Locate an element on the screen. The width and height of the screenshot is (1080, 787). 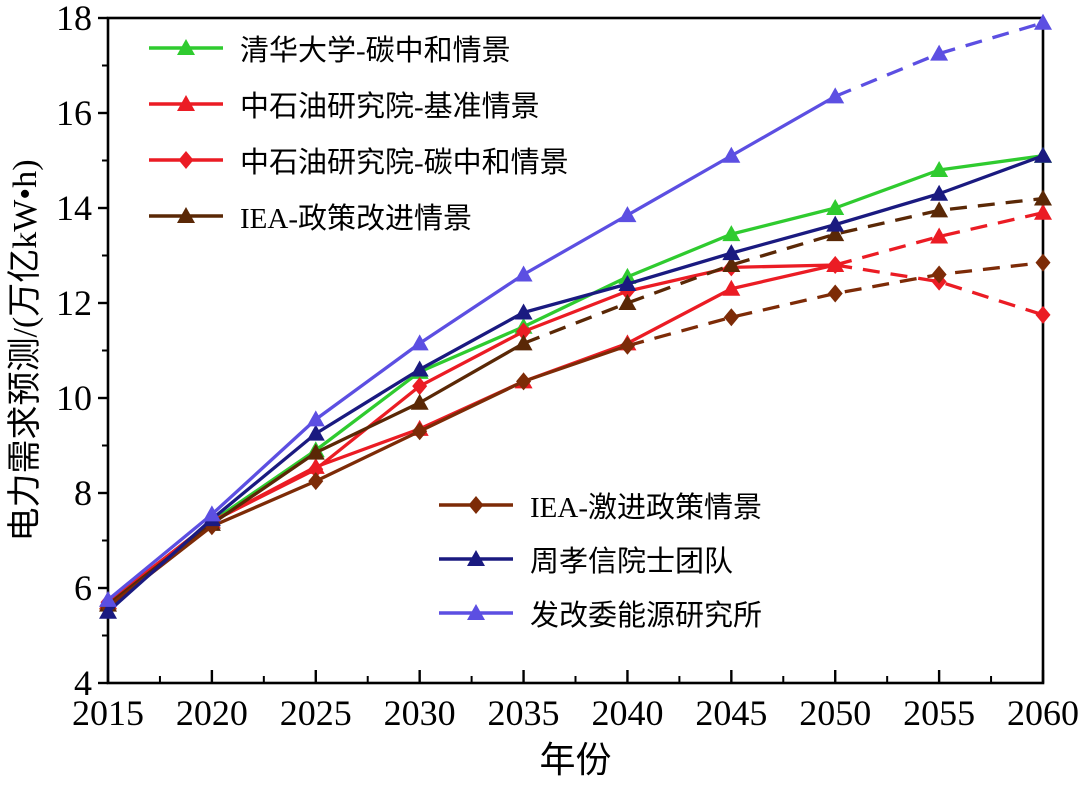
legend-label: 清华大学-碳中和情景 is located at coordinates (375, 51).